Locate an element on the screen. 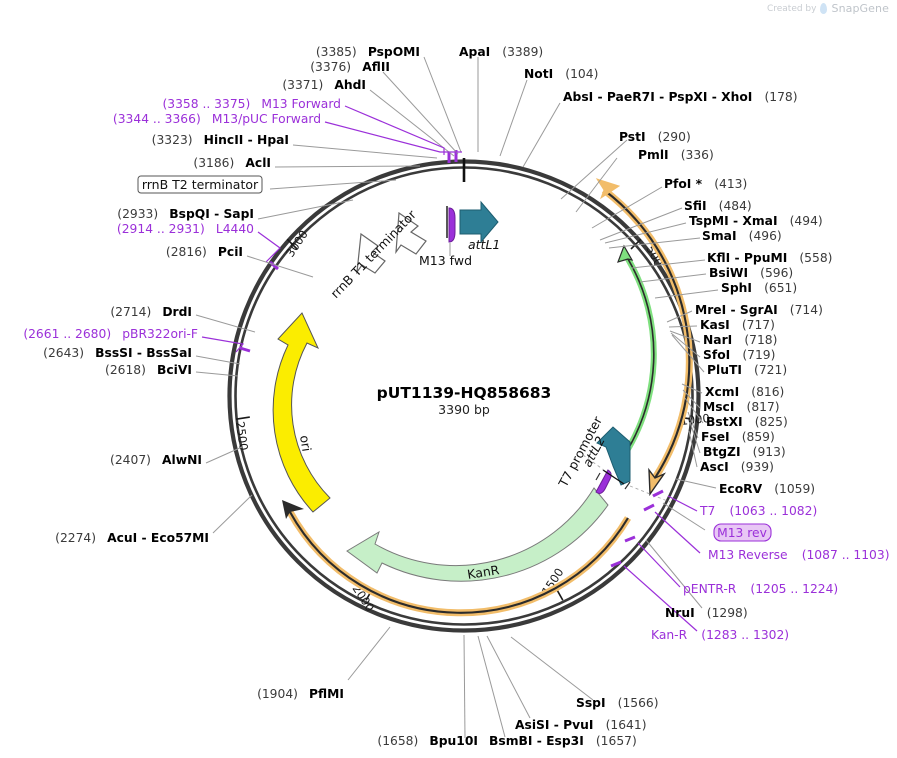  label-bspqi-sapi: (2933) BspQI - SapI is located at coordinates (185, 212).